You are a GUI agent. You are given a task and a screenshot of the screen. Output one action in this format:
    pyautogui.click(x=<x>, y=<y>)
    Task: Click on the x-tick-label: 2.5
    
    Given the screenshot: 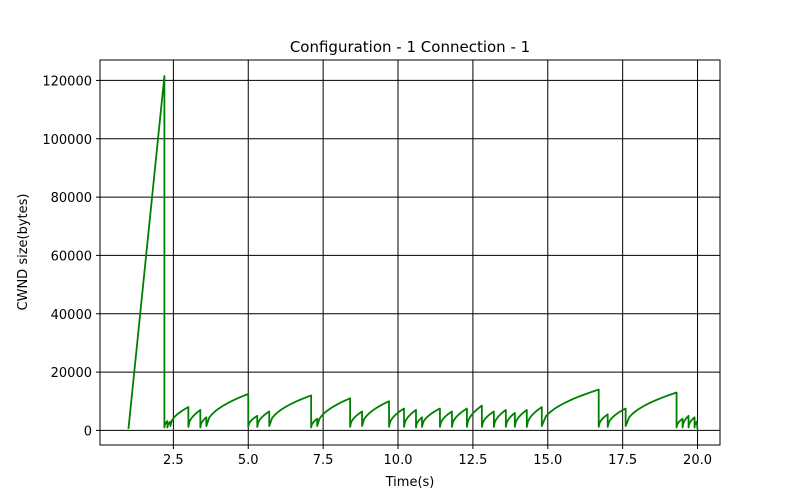 What is the action you would take?
    pyautogui.click(x=173, y=460)
    